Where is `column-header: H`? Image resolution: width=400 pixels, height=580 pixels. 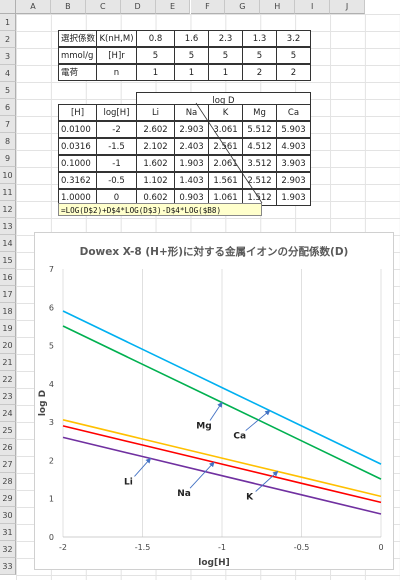 column-header: H is located at coordinates (278, 7).